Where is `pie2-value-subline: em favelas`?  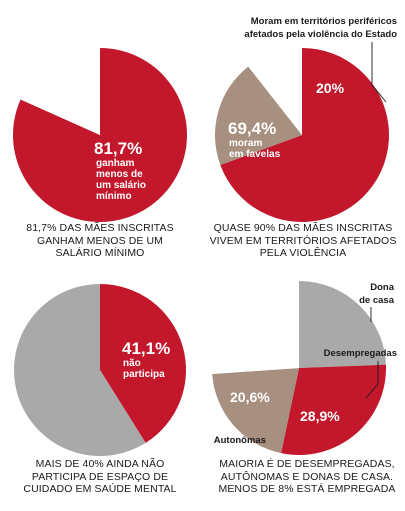
pie2-value-subline: em favelas is located at coordinates (255, 154).